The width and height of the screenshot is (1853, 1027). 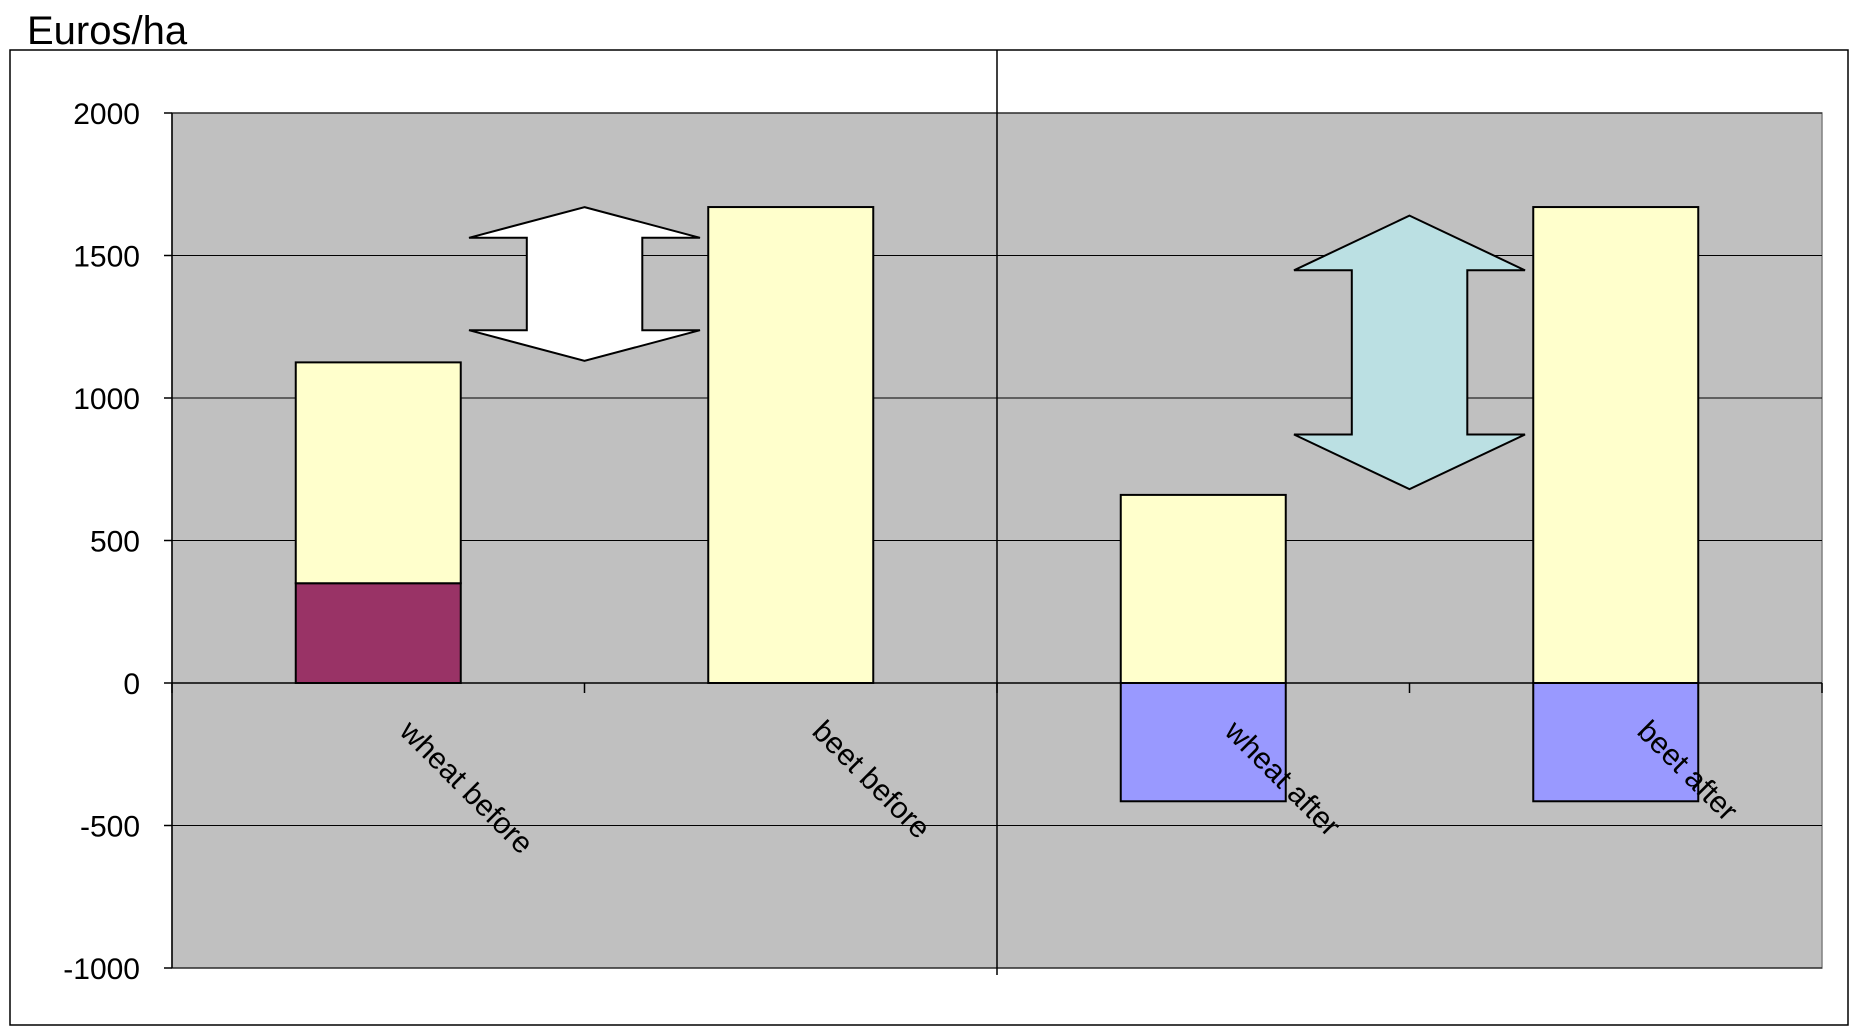 What do you see at coordinates (107, 31) in the screenshot?
I see `y-axis-label: Euros/ha` at bounding box center [107, 31].